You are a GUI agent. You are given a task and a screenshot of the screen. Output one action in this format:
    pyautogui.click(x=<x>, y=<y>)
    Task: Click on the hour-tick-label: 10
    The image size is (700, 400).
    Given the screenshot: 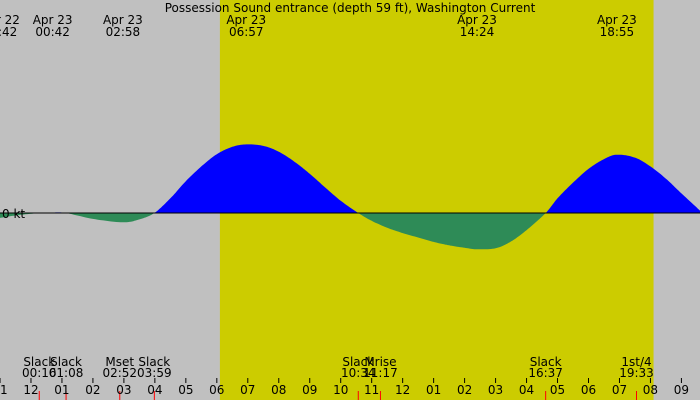 What is the action you would take?
    pyautogui.click(x=340, y=390)
    